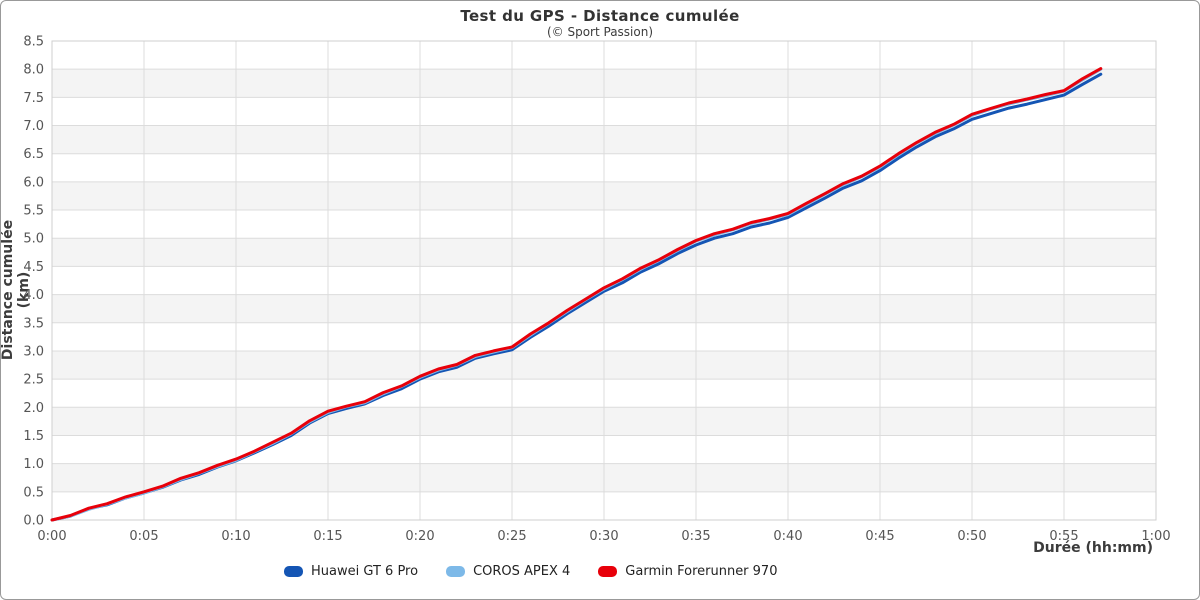 The height and width of the screenshot is (600, 1200). What do you see at coordinates (1155, 536) in the screenshot?
I see `x-tick-label: 1:00` at bounding box center [1155, 536].